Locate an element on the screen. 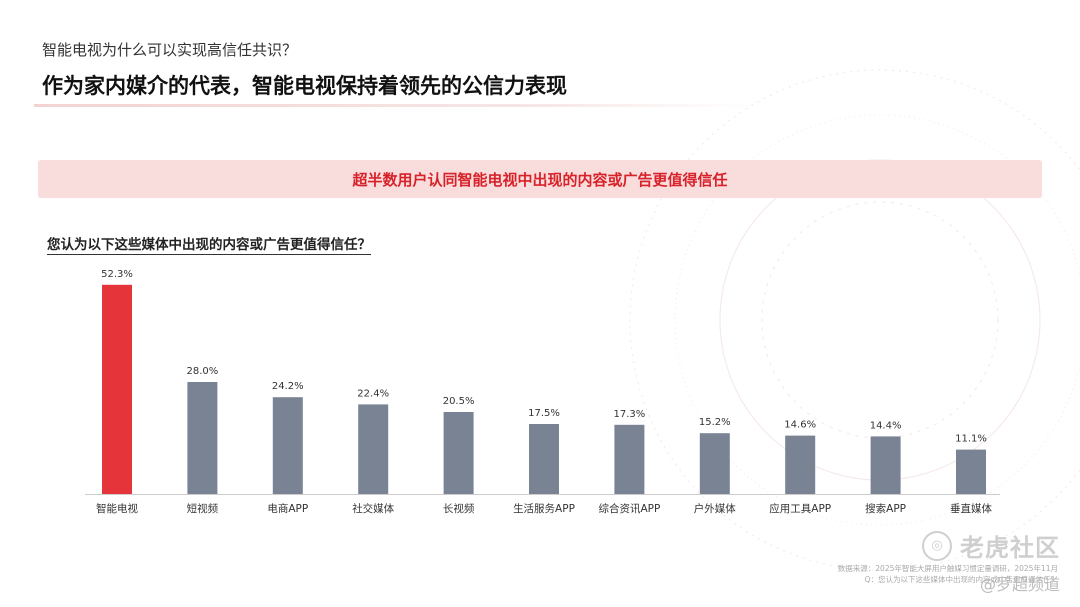  category-label: 生活服务APP is located at coordinates (544, 508).